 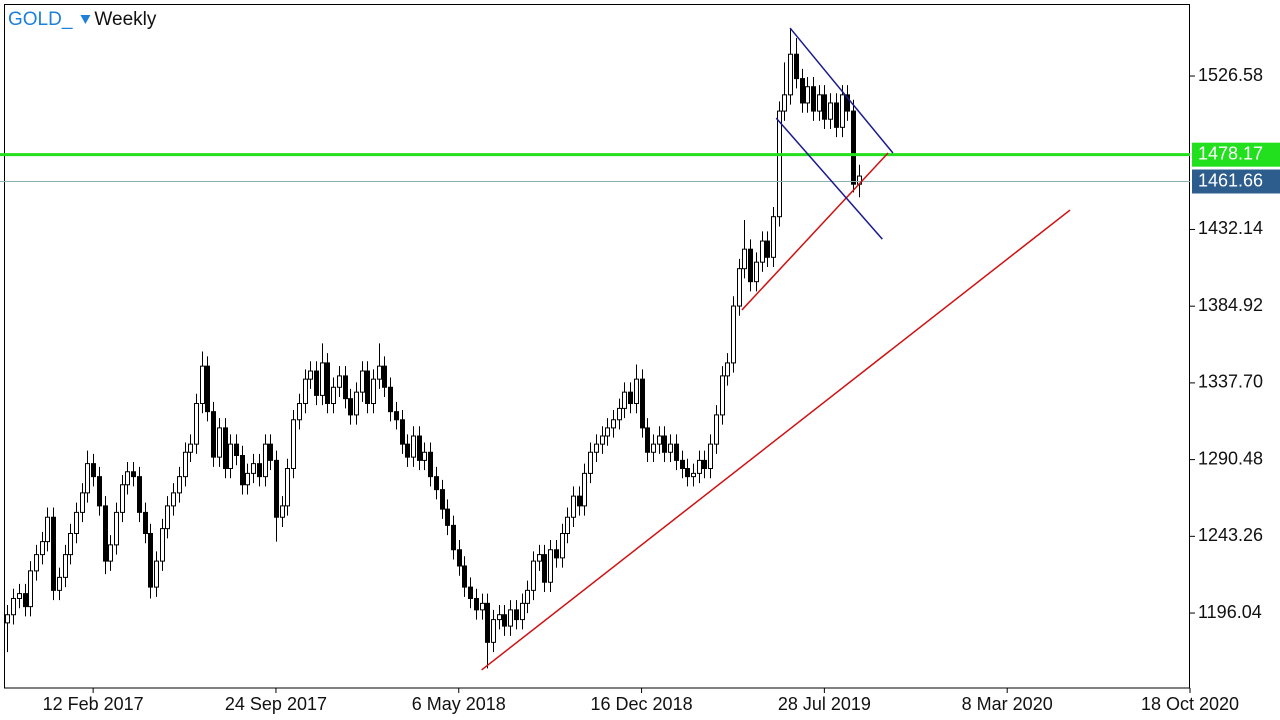 I want to click on price-label-box, so click(x=1236, y=181).